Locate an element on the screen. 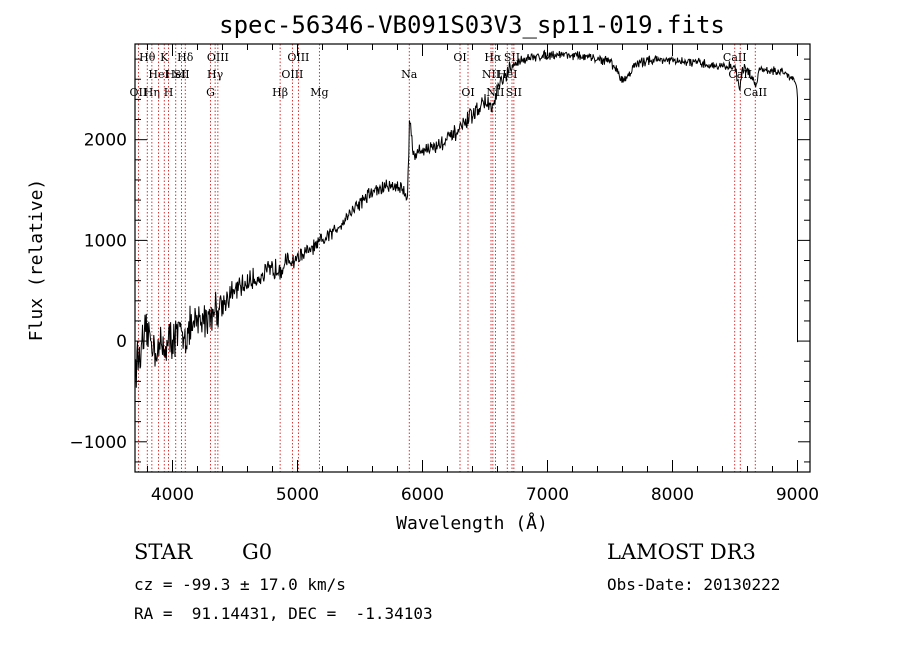  marker-label-12: Hβ is located at coordinates (280, 92).